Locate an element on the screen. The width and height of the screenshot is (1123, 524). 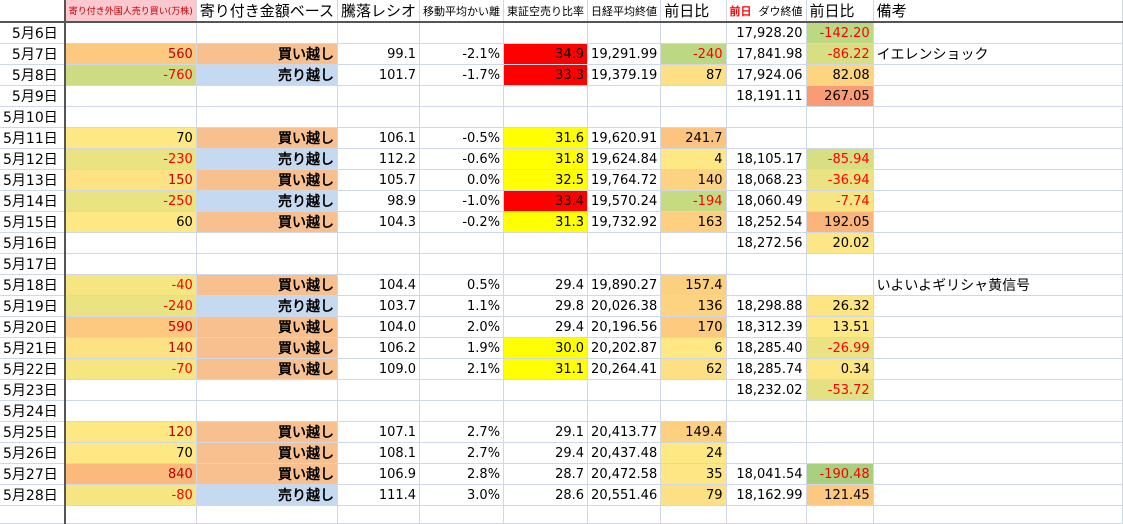
row-date: 5月15日 is located at coordinates (33, 222).